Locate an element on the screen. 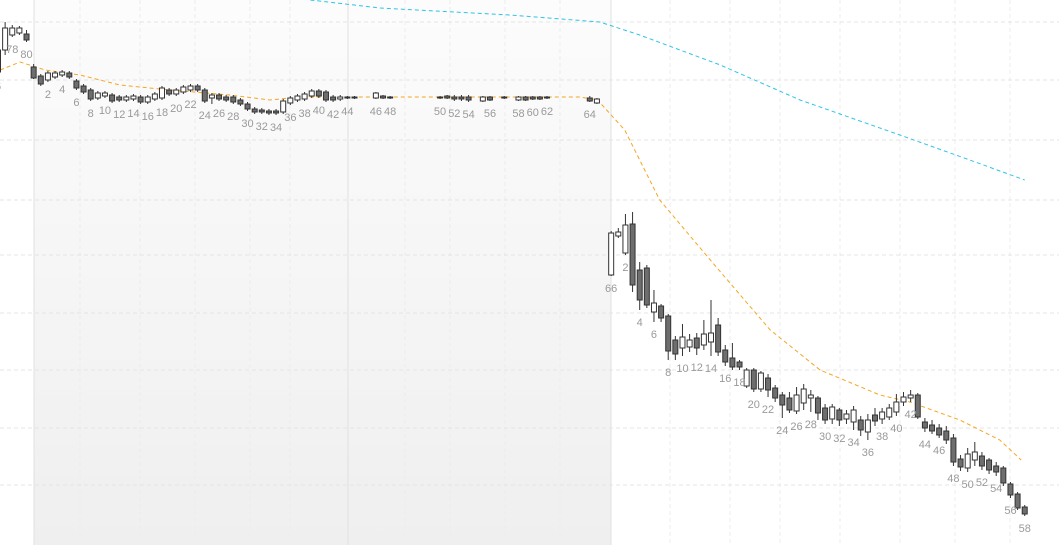 The height and width of the screenshot is (545, 1059). bar-label: 42 is located at coordinates (911, 415).